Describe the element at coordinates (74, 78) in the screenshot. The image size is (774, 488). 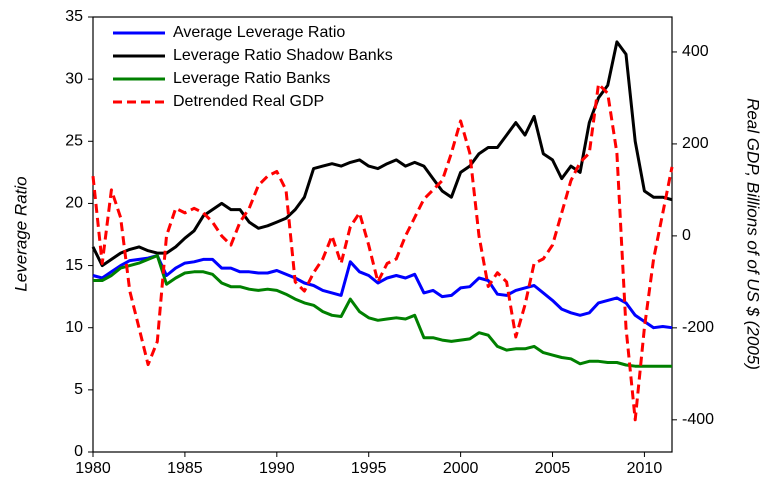
I see `y-tick-label: 30` at that location.